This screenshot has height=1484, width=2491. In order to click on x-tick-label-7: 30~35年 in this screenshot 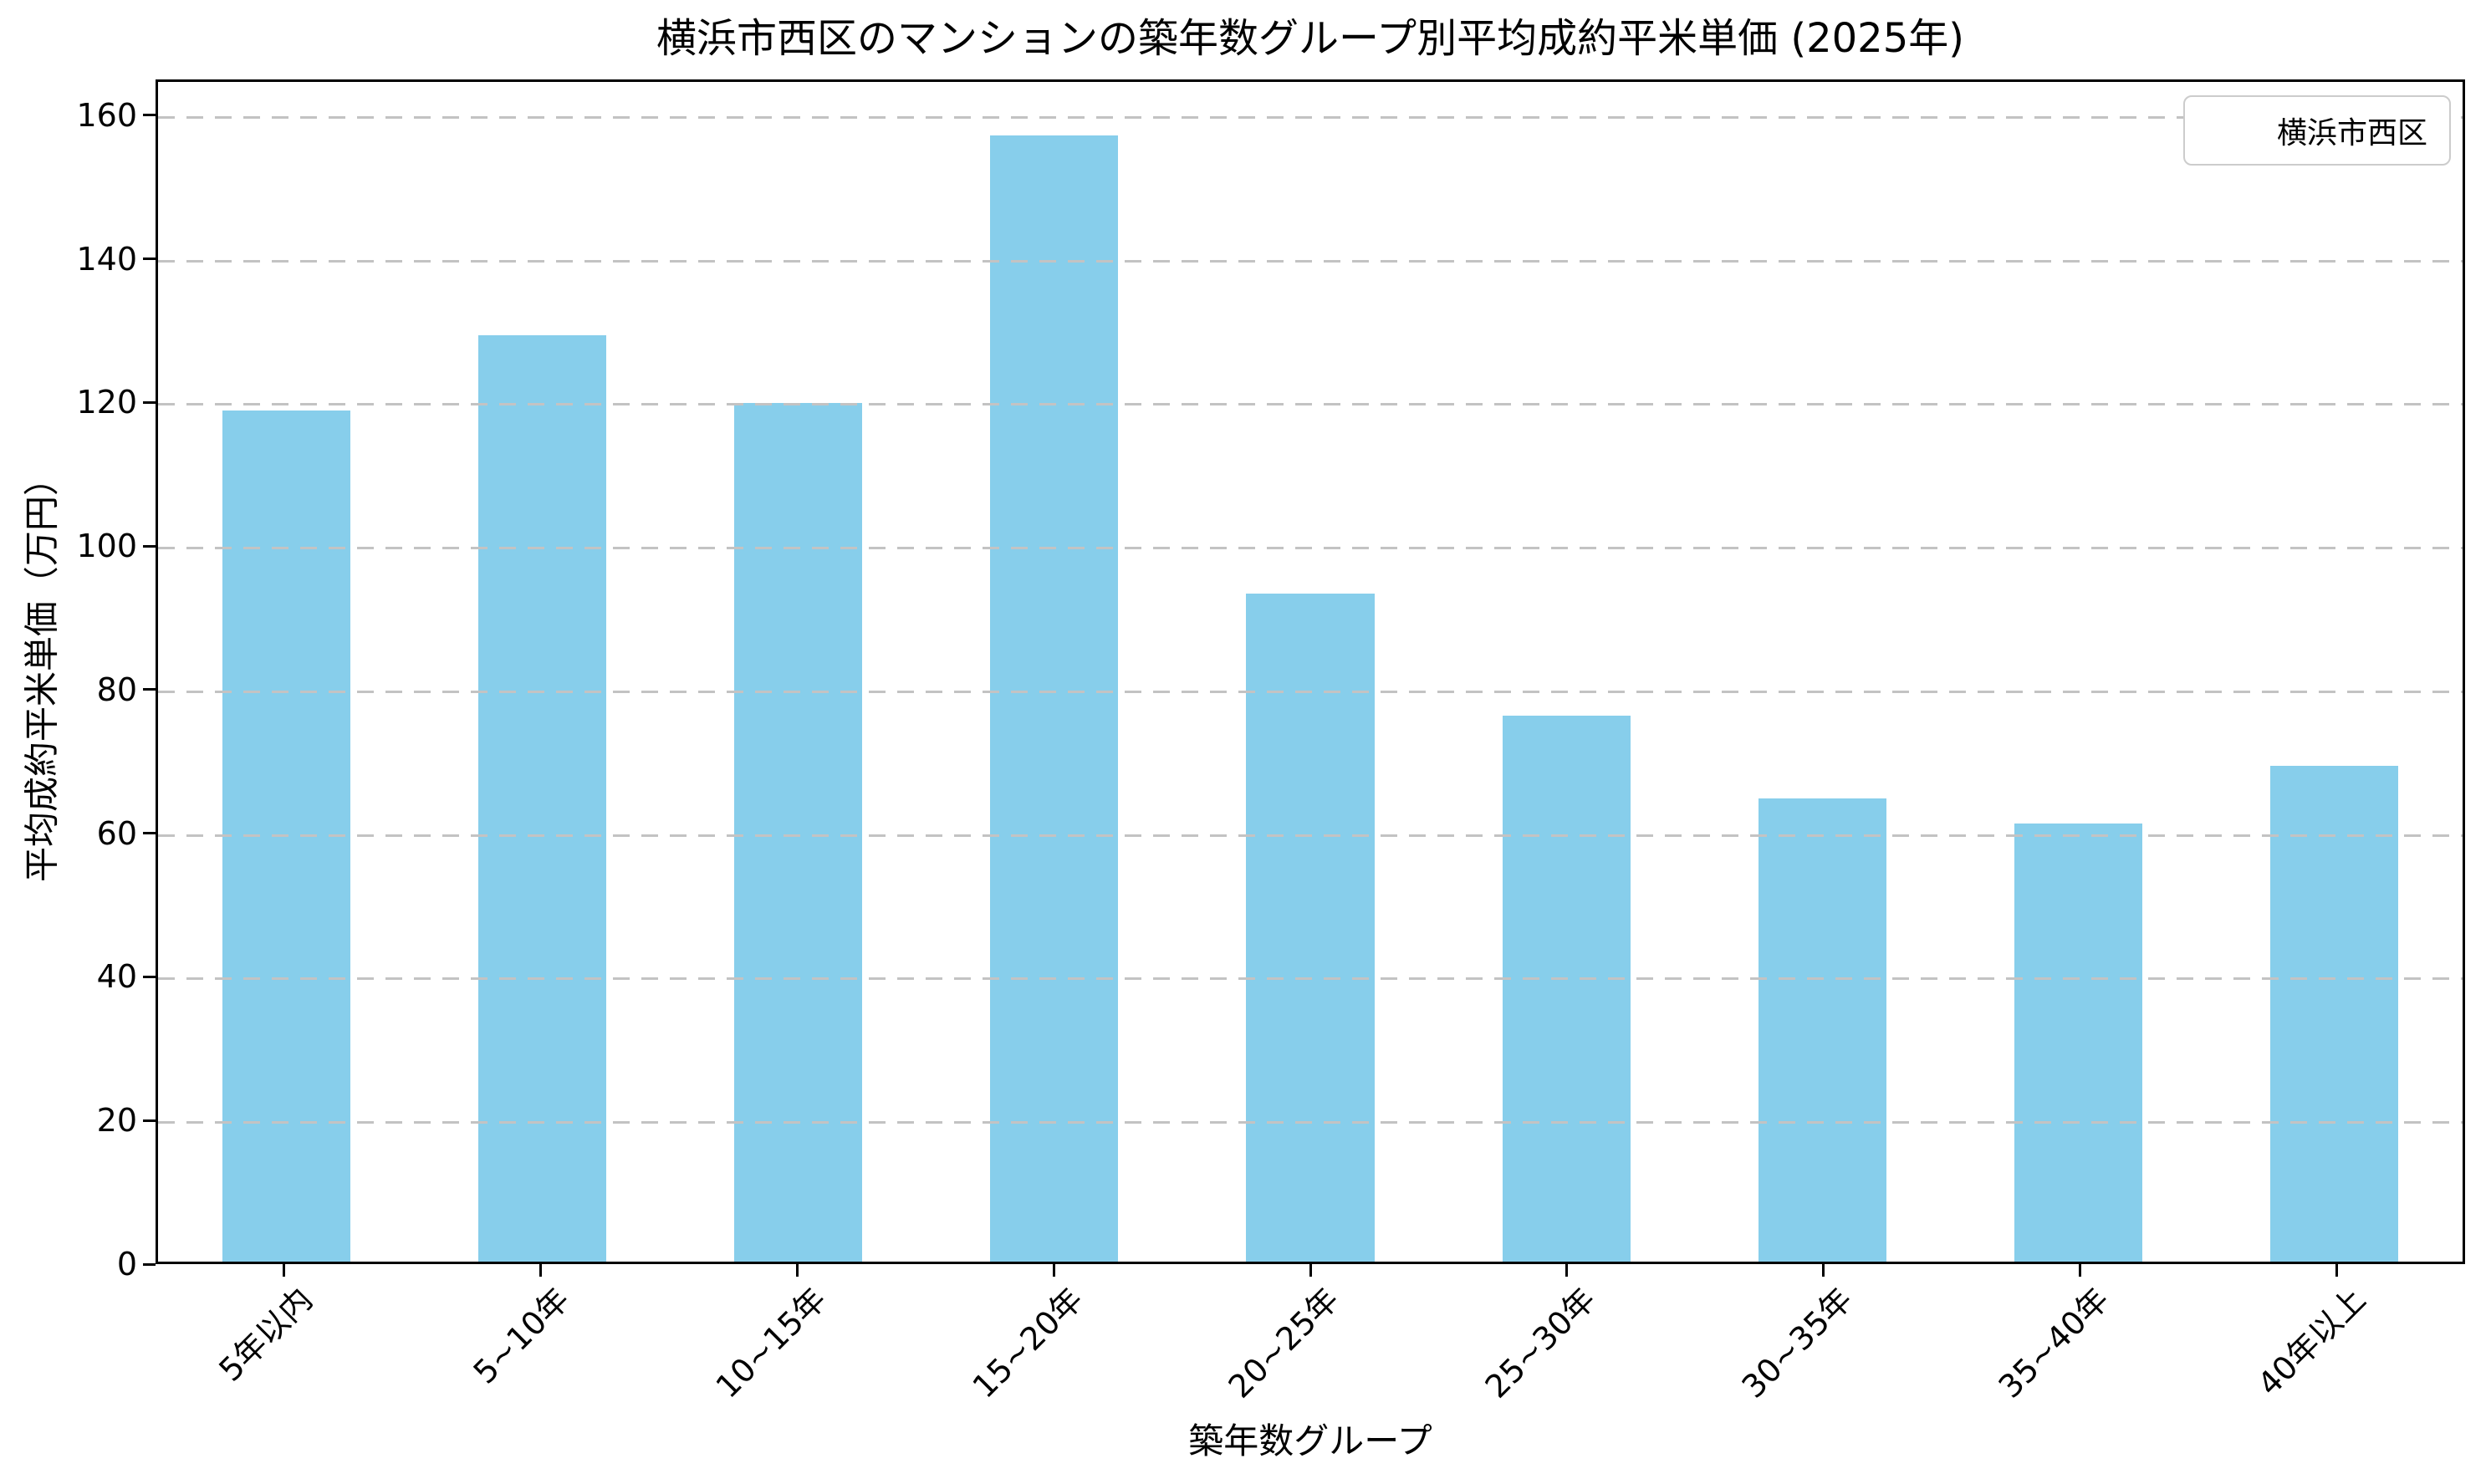, I will do `click(1797, 1342)`.